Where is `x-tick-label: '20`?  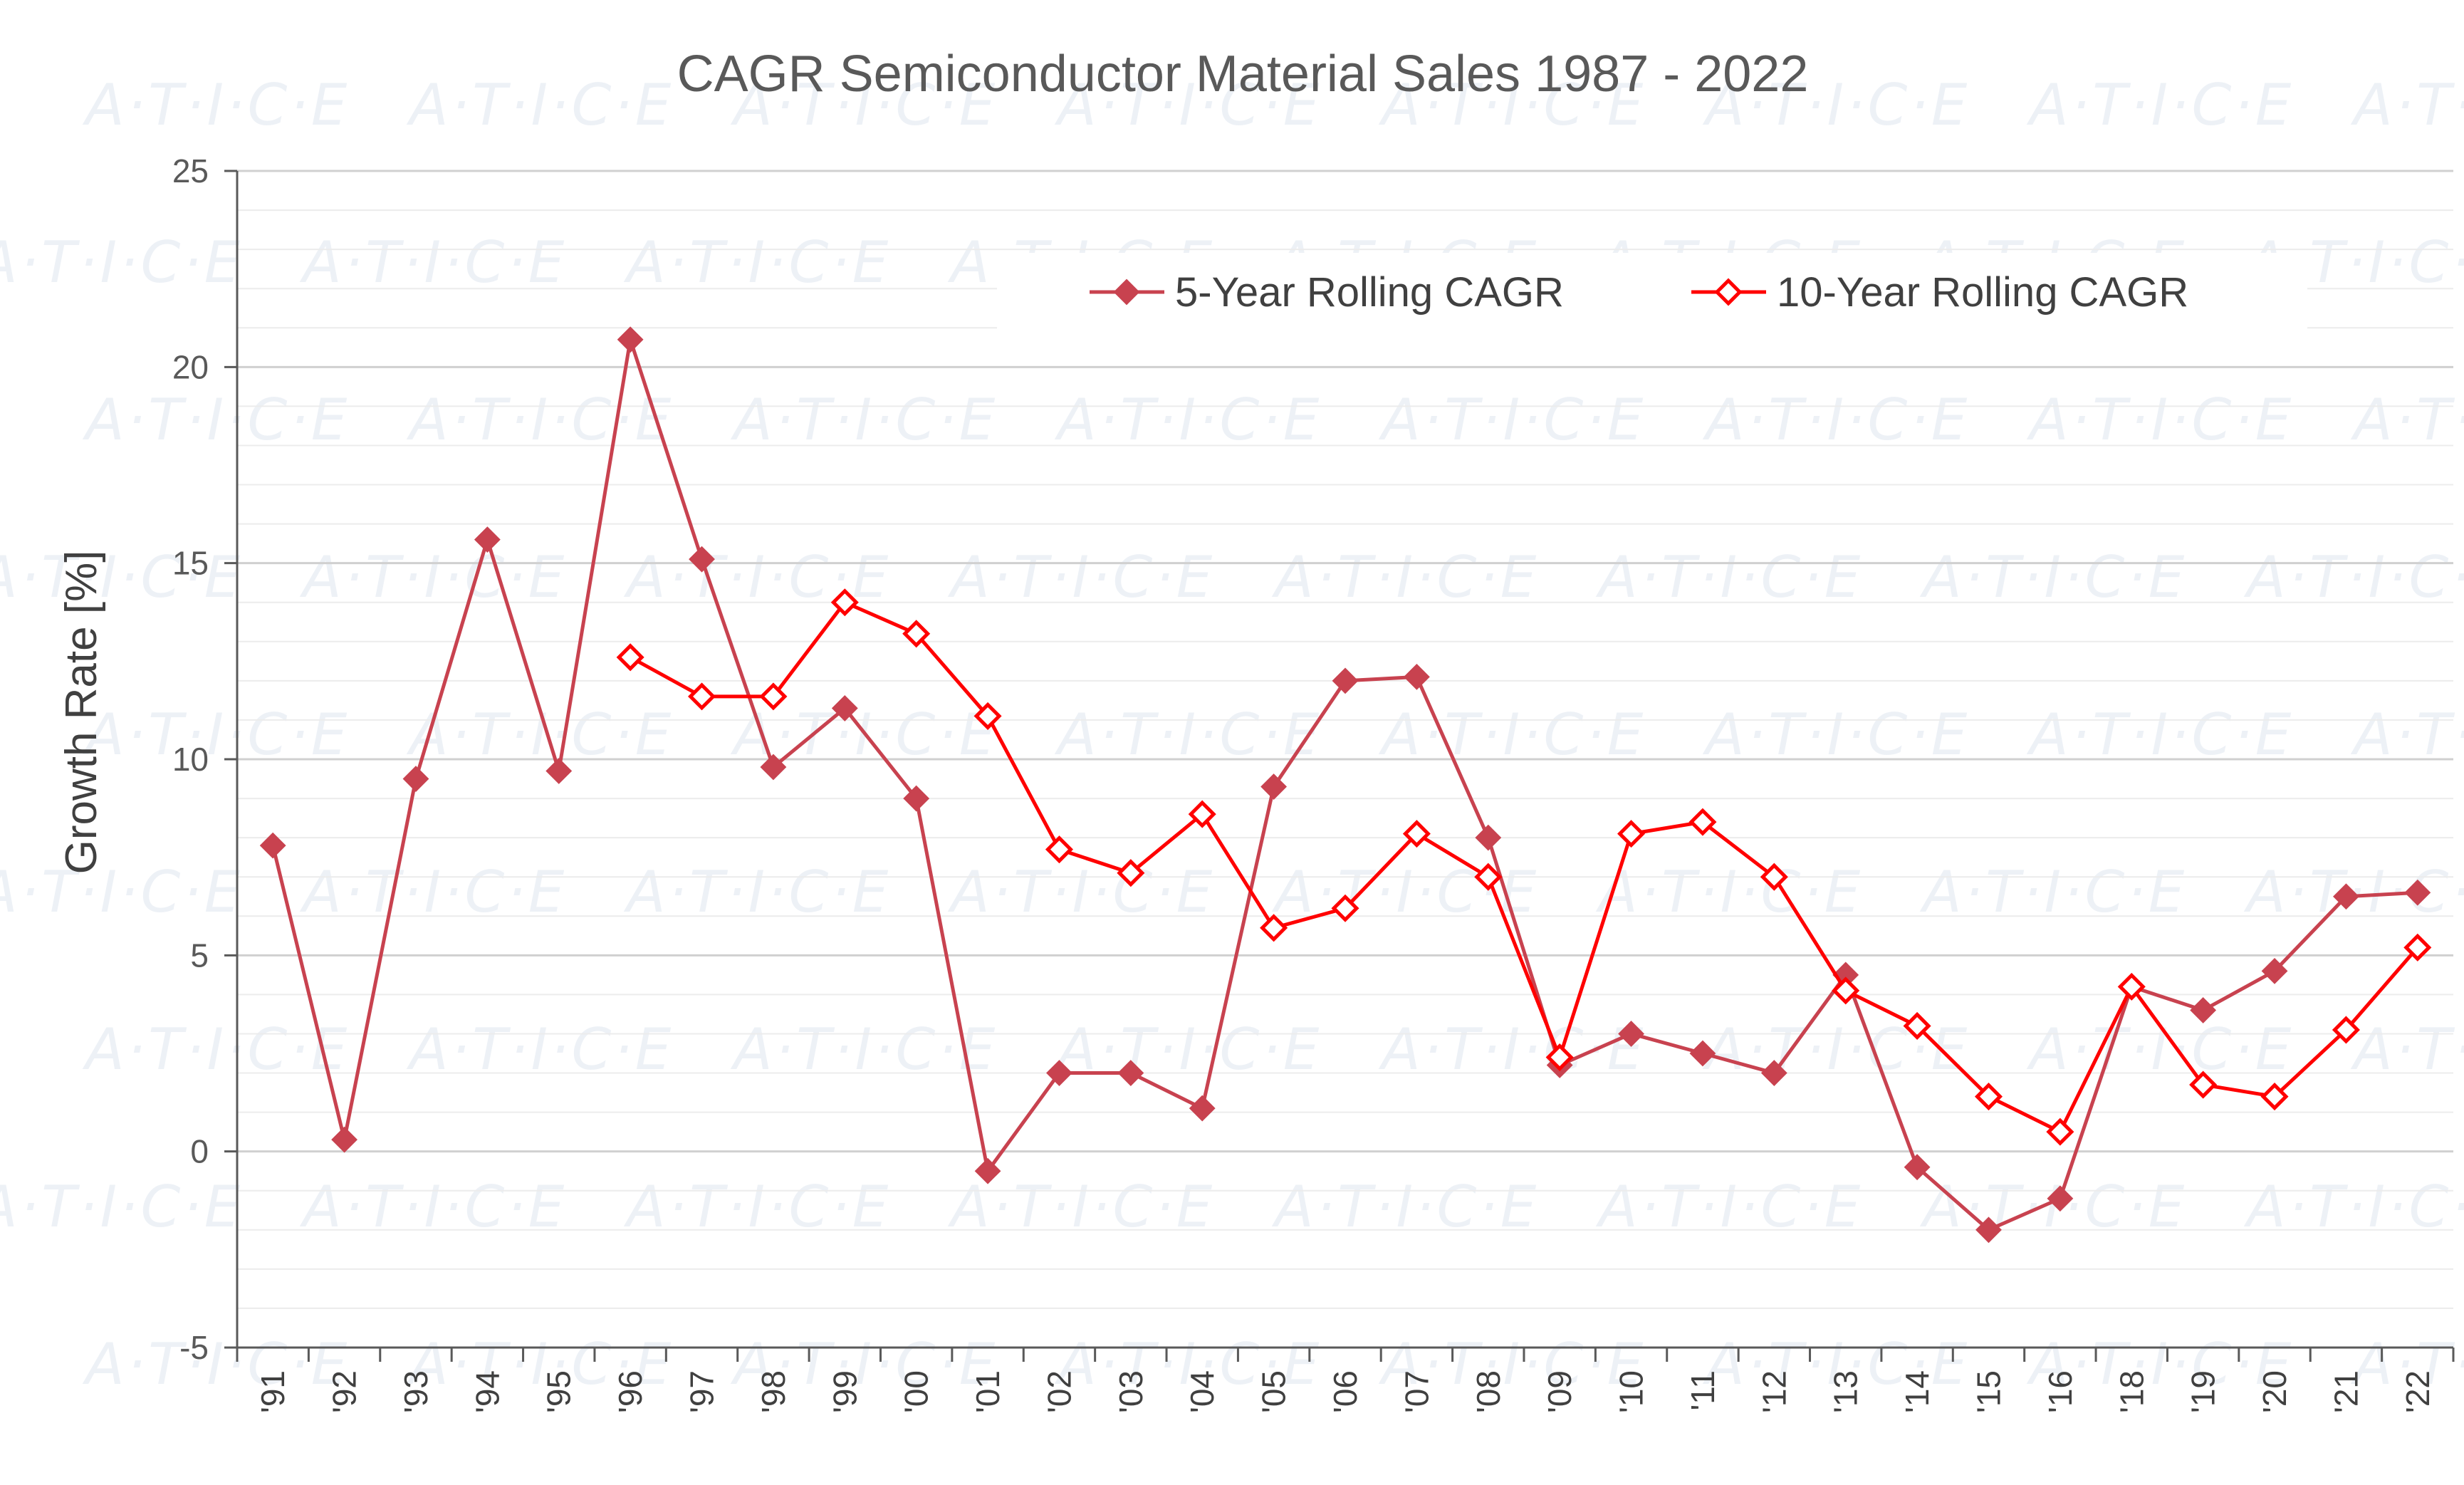 x-tick-label: '20 is located at coordinates (2274, 1391).